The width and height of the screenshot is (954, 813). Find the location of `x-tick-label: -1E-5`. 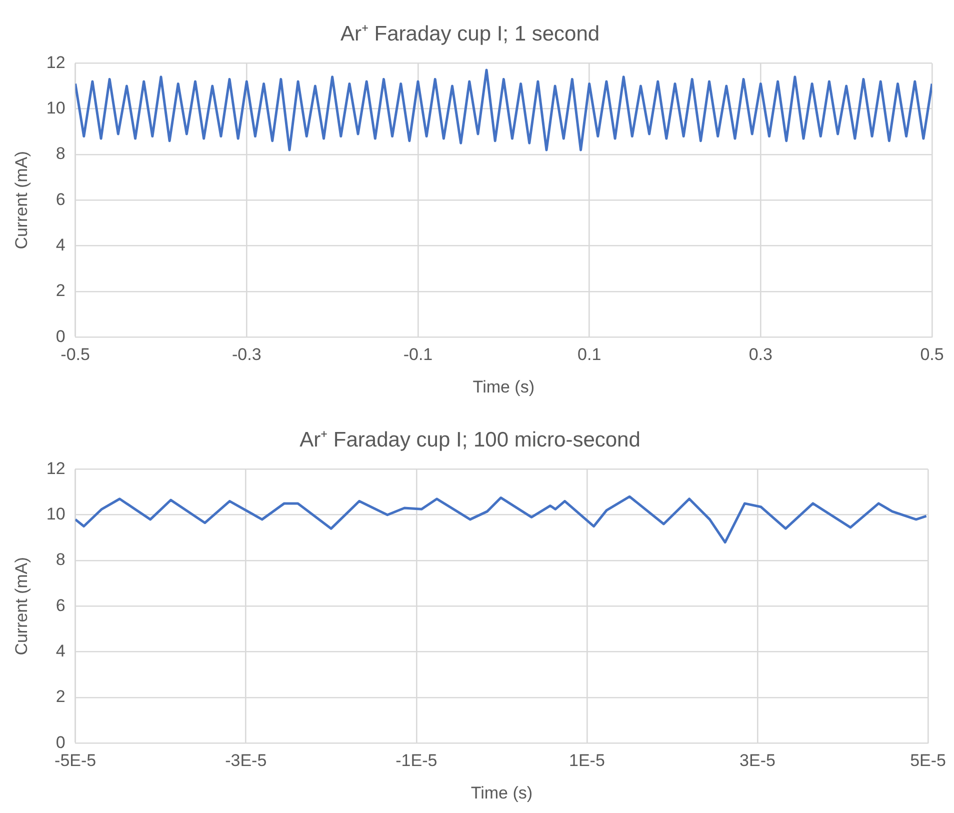

x-tick-label: -1E-5 is located at coordinates (417, 760).